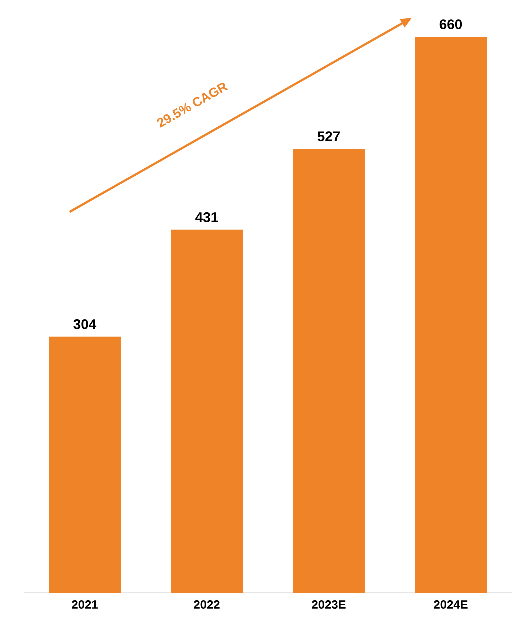  I want to click on x-tick-label: 2024E, so click(451, 604).